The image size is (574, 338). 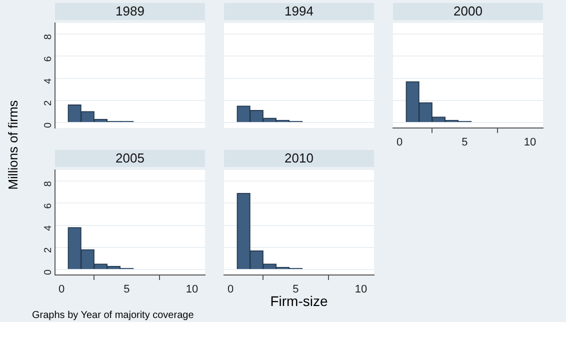 I want to click on x-axis-title: Firm-size, so click(x=299, y=301).